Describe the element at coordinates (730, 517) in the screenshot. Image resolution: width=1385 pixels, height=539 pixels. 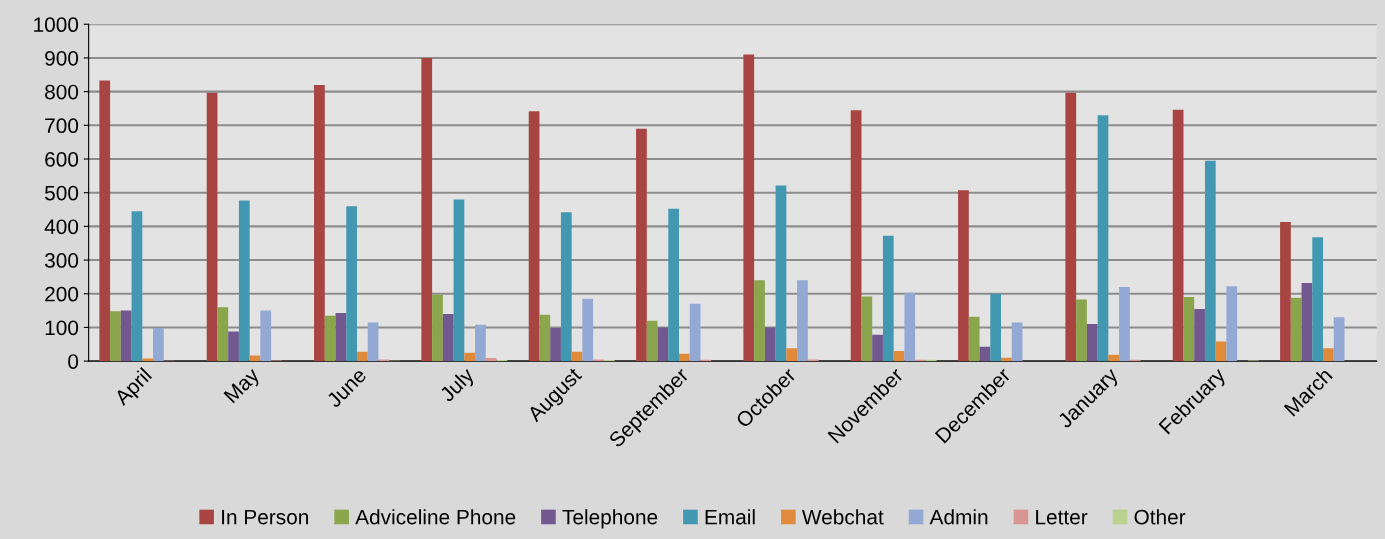
I see `legend-label: Email` at that location.